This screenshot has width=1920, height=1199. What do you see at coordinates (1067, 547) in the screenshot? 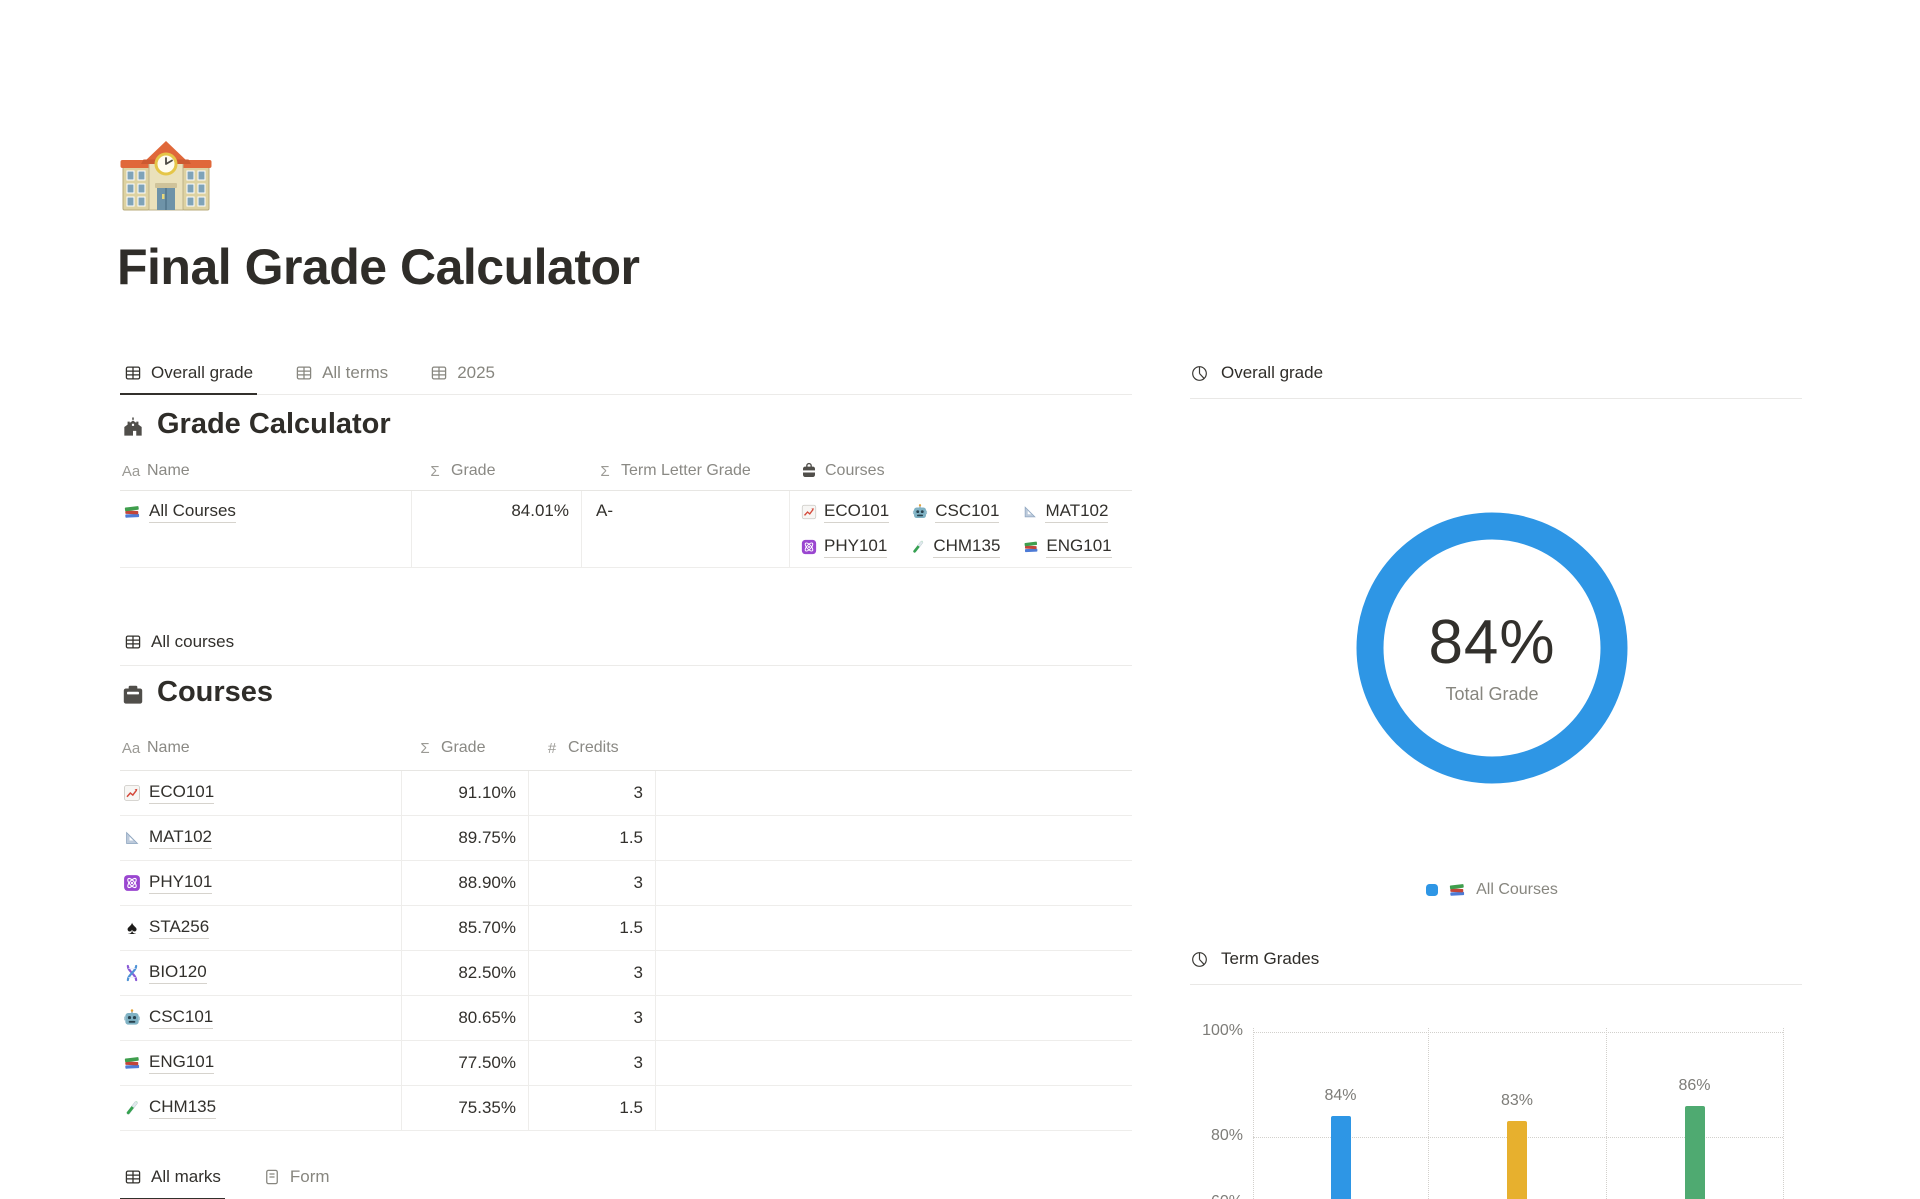
I see `course-chip: ENG101` at bounding box center [1067, 547].